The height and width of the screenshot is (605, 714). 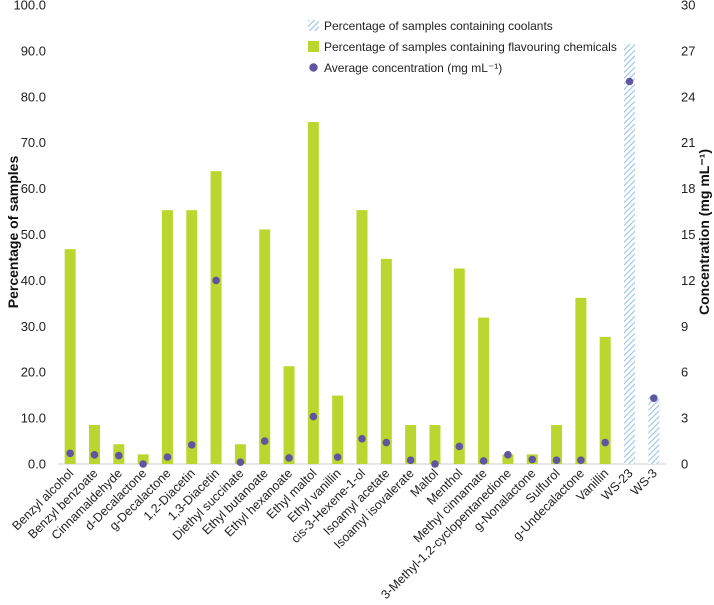 I want to click on y-axis-right-title: Concentration (mg mL⁻¹), so click(x=704, y=232).